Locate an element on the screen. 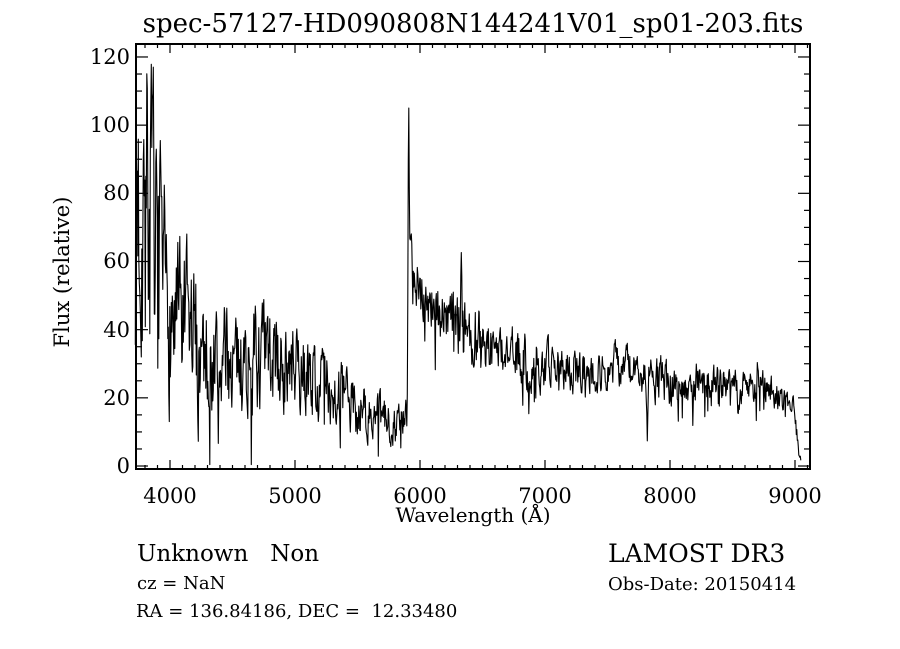 The height and width of the screenshot is (649, 900). cz-label: cz = NaN is located at coordinates (181, 583).